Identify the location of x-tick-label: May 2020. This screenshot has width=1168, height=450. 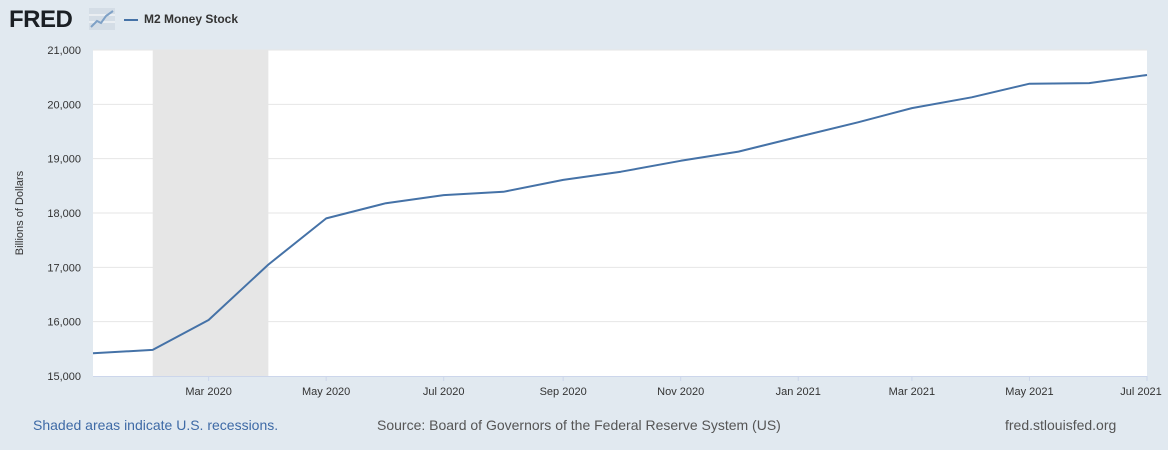
(326, 392).